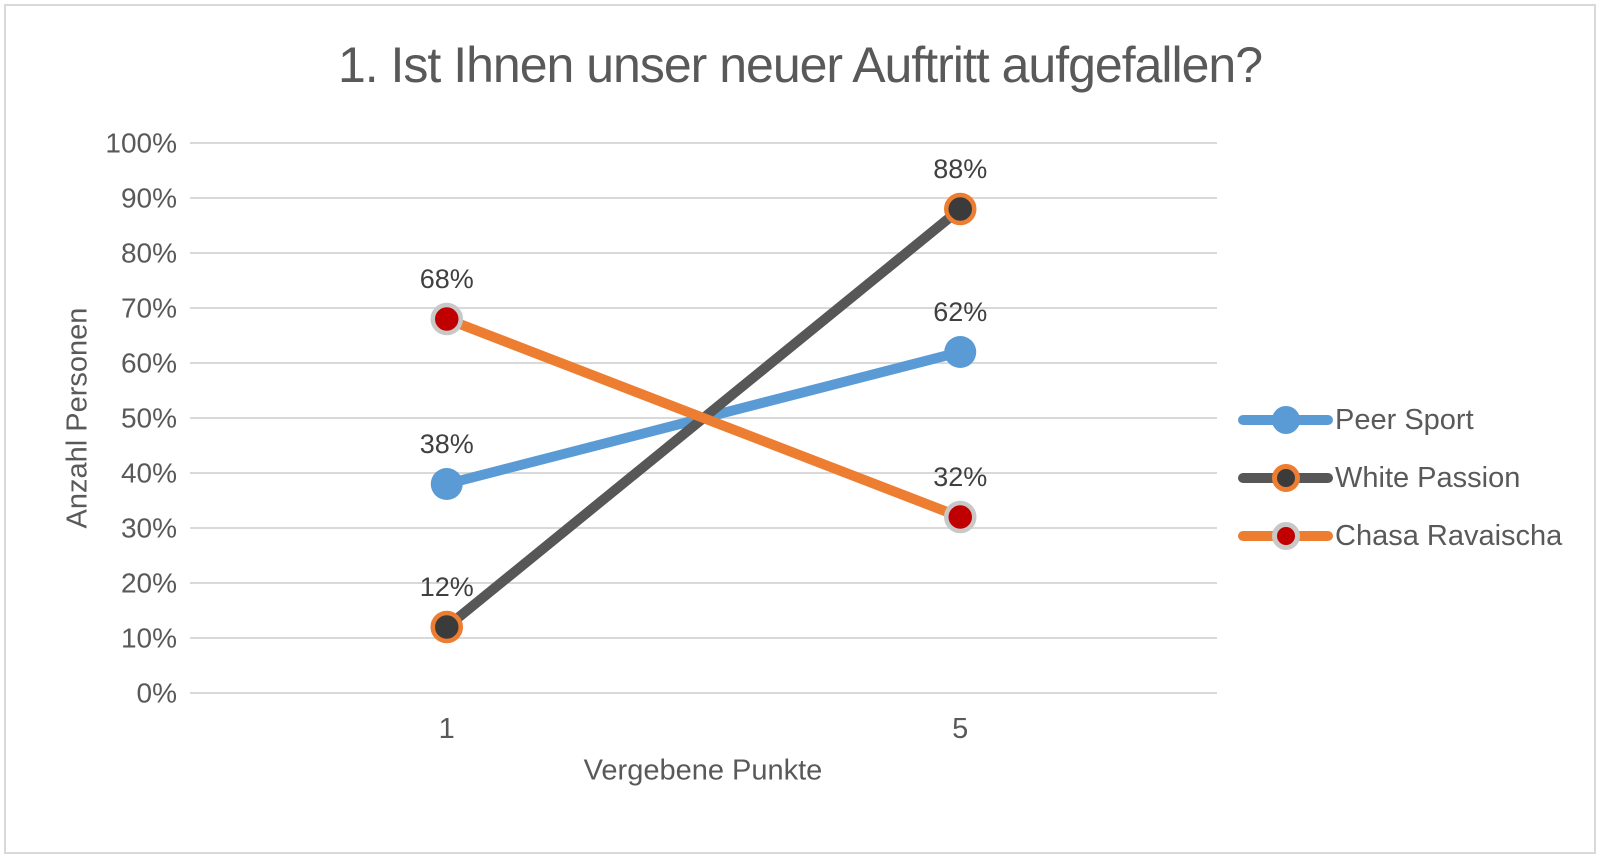 The height and width of the screenshot is (858, 1600). What do you see at coordinates (1404, 419) in the screenshot?
I see `legend-label: Peer Sport` at bounding box center [1404, 419].